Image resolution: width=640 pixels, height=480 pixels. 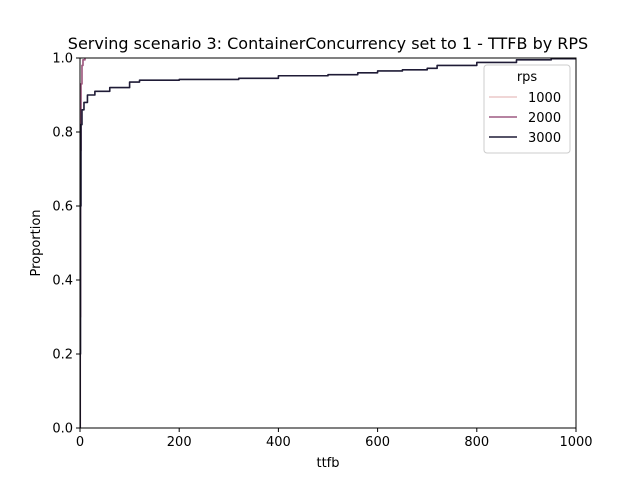 I want to click on legend-label-2000: 2000, so click(x=544, y=118).